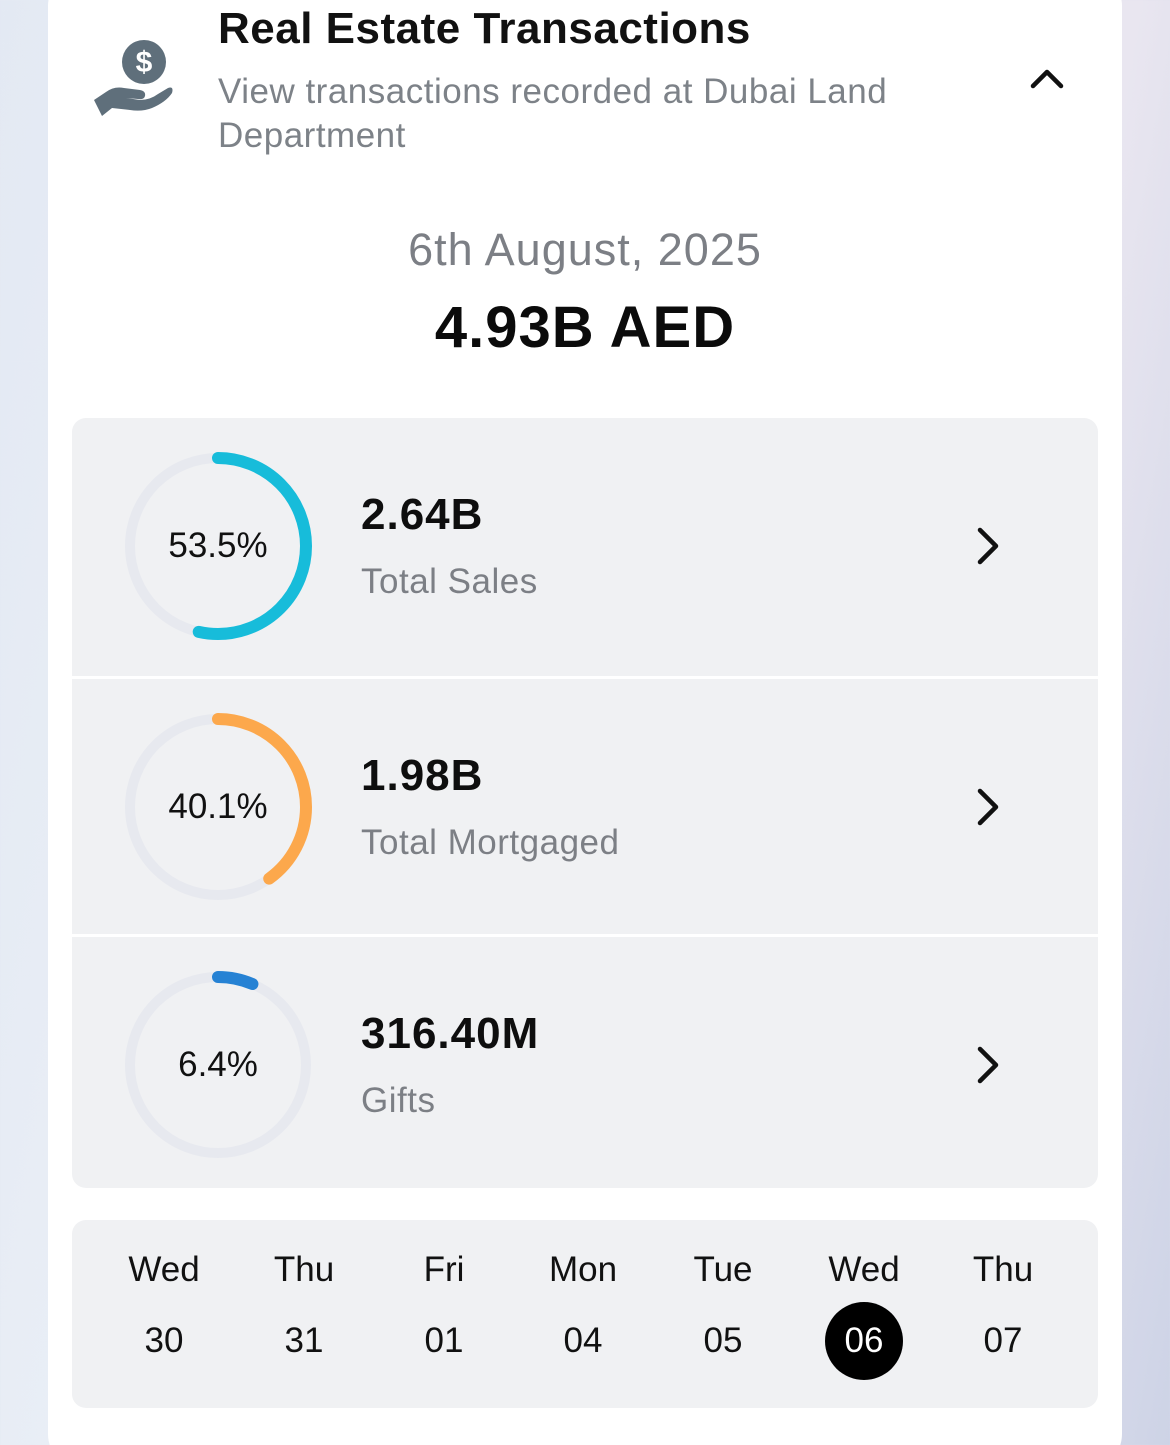 The width and height of the screenshot is (1170, 1445). I want to click on day-name: Fri, so click(444, 1269).